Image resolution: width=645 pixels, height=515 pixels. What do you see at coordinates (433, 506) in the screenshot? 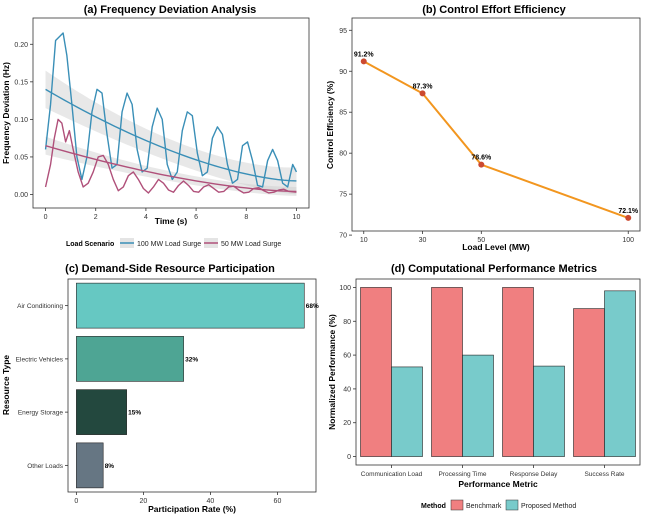
I see `panel-d-legend-title: Method` at bounding box center [433, 506].